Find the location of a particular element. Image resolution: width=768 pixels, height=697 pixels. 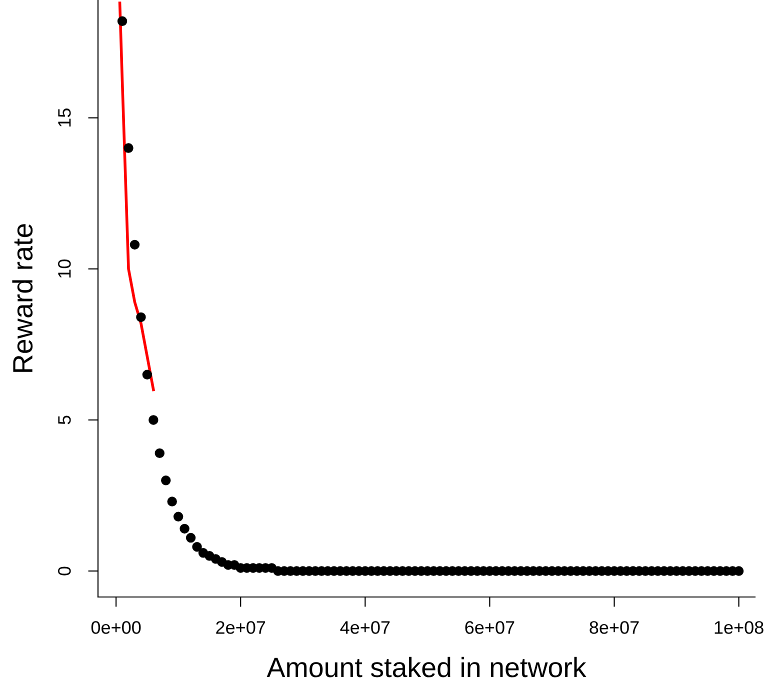

y-tick-label: 10 is located at coordinates (64, 269).